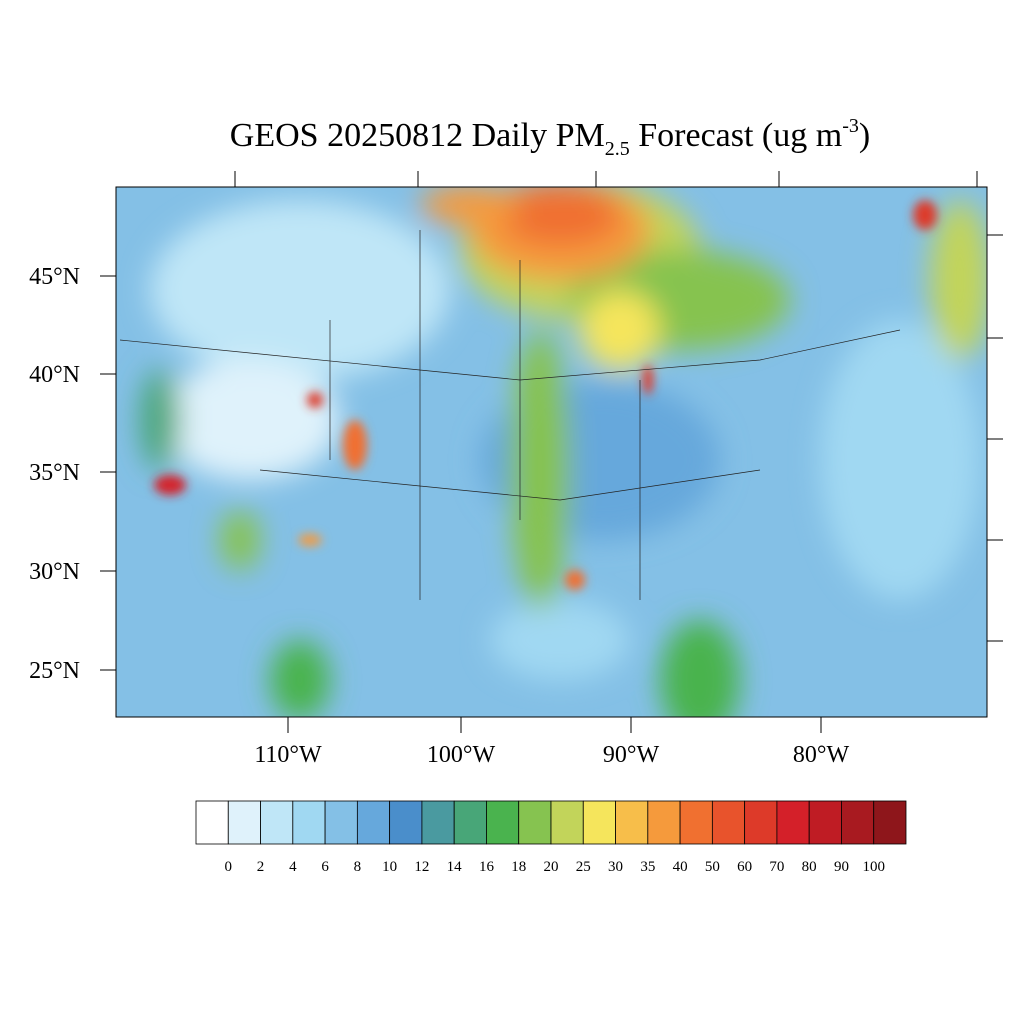  Describe the element at coordinates (841, 867) in the screenshot. I see `colorbar-label: 90` at that location.